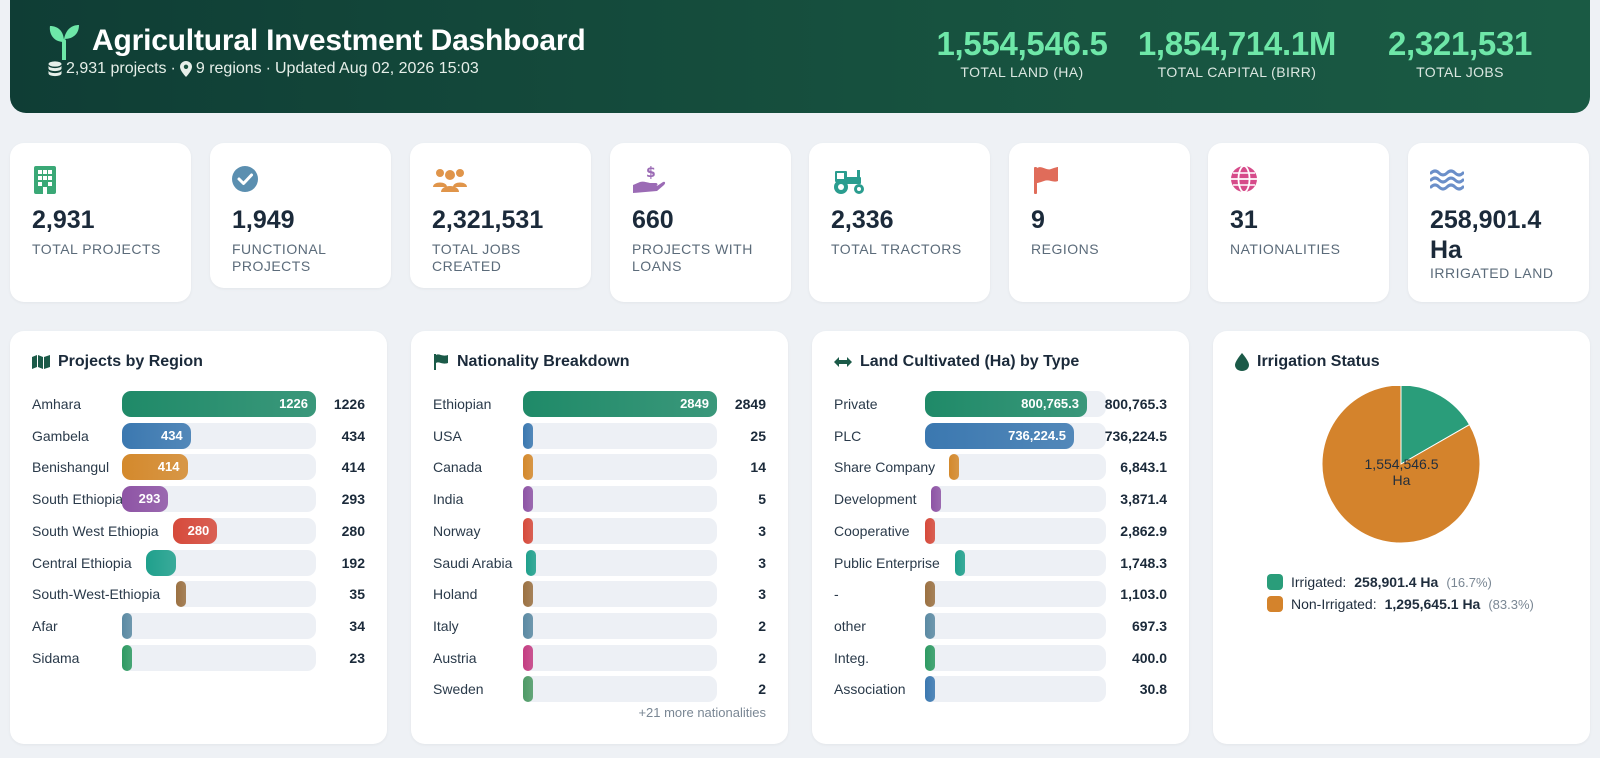  What do you see at coordinates (1447, 180) in the screenshot?
I see `water-icon` at bounding box center [1447, 180].